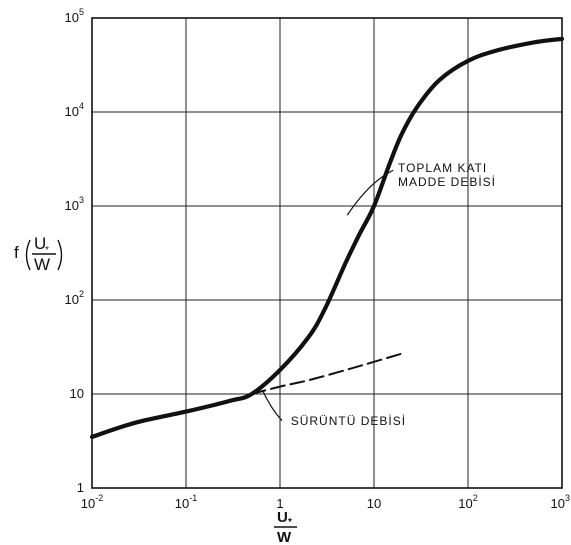 The width and height of the screenshot is (571, 545). What do you see at coordinates (81, 200) in the screenshot?
I see `y-tick-label-exponent: 3` at bounding box center [81, 200].